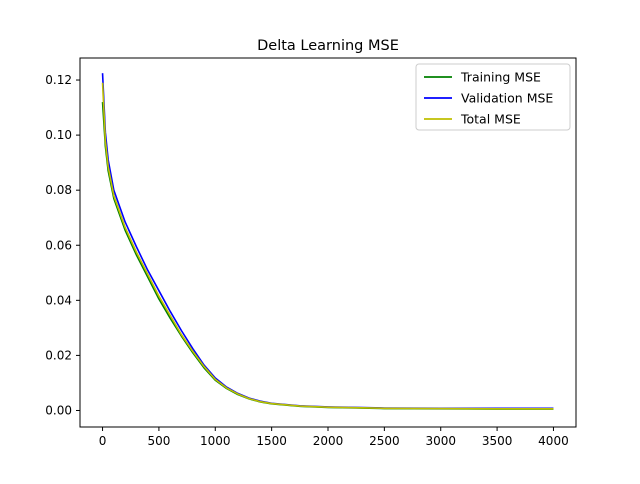 This screenshot has width=640, height=484. Describe the element at coordinates (507, 98) in the screenshot. I see `legend-label: Validation MSE` at that location.